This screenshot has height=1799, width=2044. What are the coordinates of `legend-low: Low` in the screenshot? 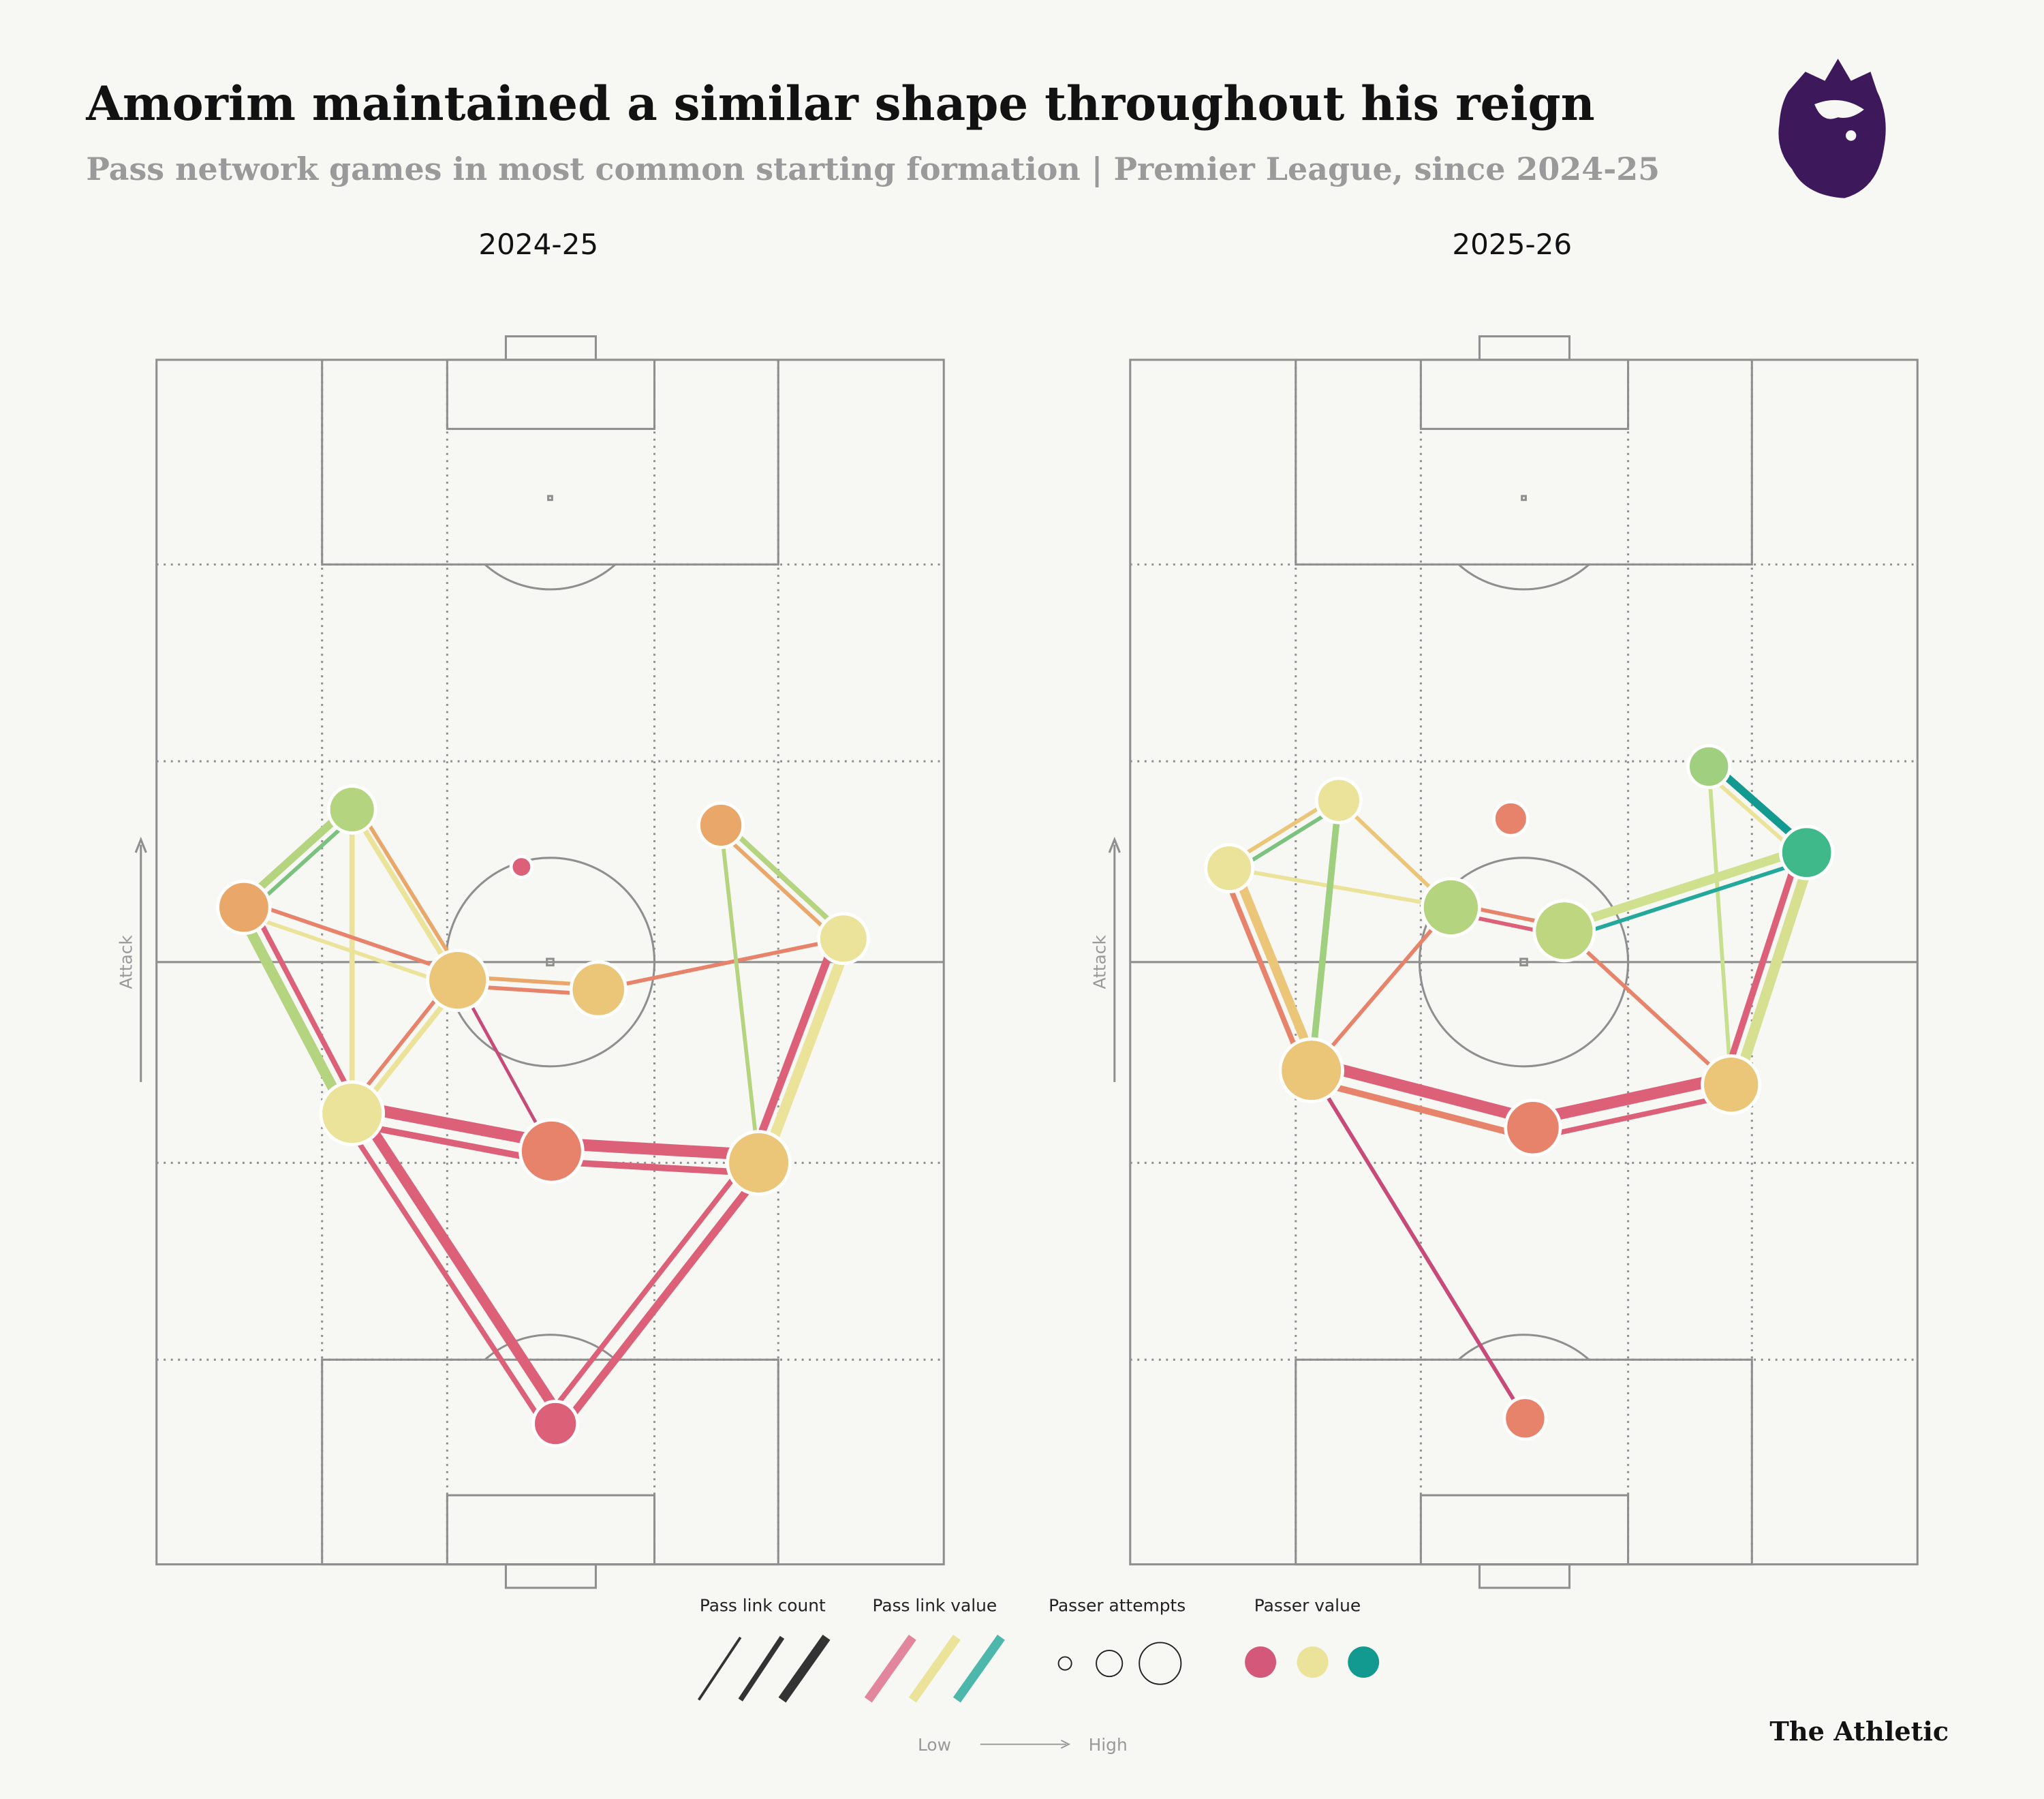 It's located at (934, 1745).